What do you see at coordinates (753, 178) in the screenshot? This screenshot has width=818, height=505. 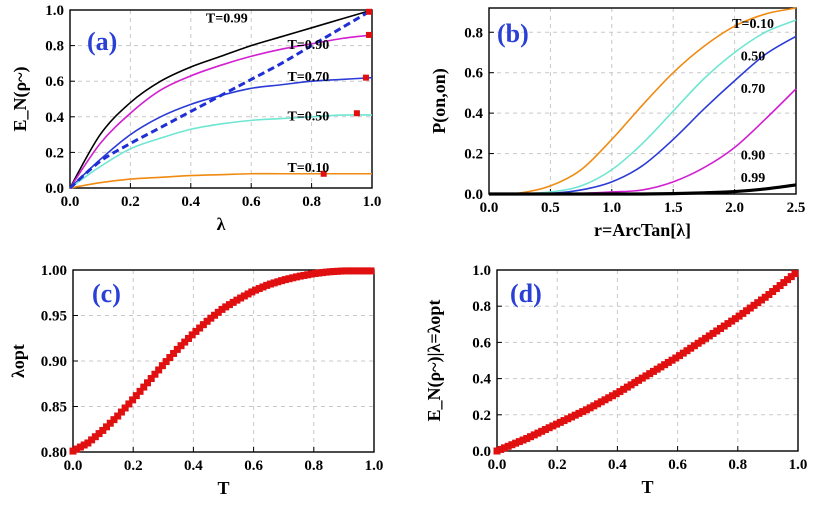 I see `curve-label: 0.99` at bounding box center [753, 178].